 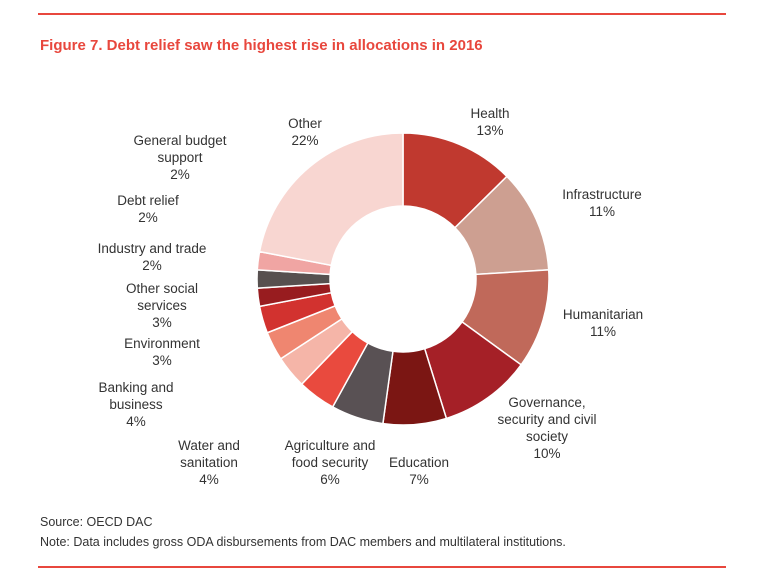 What do you see at coordinates (96, 522) in the screenshot?
I see `source-note: Source: OECD DAC` at bounding box center [96, 522].